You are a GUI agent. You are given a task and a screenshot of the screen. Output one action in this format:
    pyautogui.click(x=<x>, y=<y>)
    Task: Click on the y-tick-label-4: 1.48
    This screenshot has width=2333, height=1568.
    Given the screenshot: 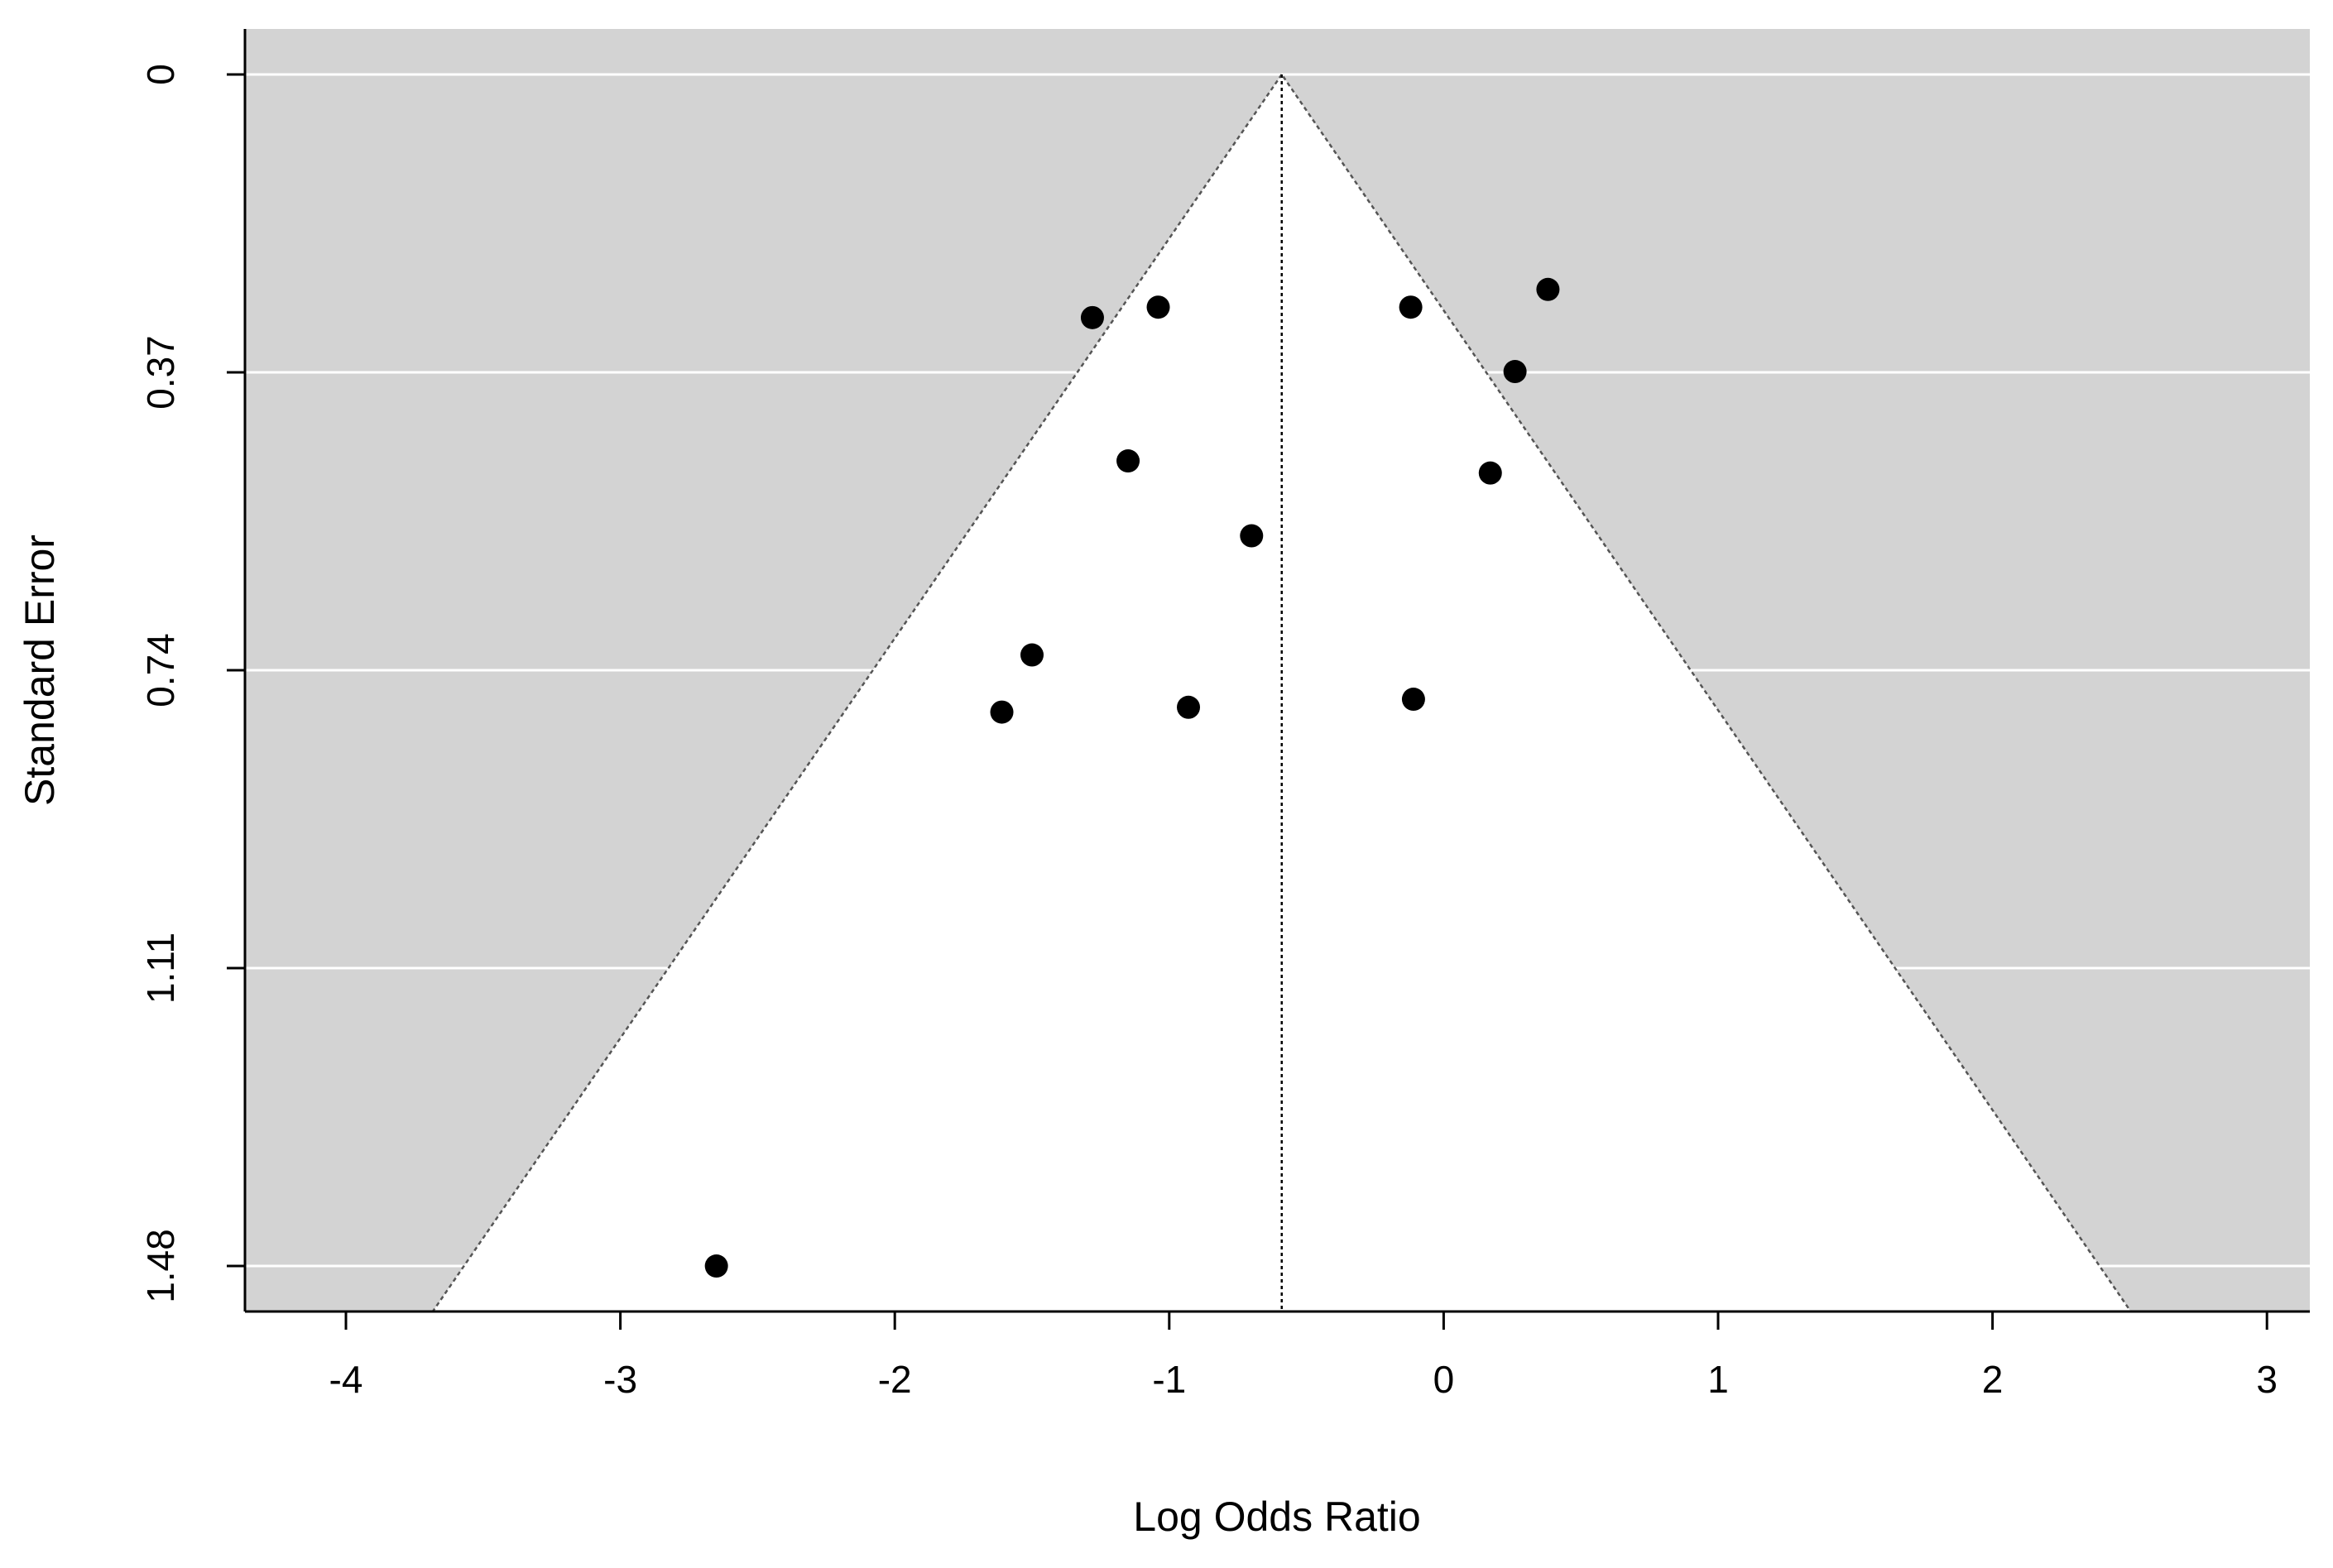 What is the action you would take?
    pyautogui.click(x=161, y=1266)
    